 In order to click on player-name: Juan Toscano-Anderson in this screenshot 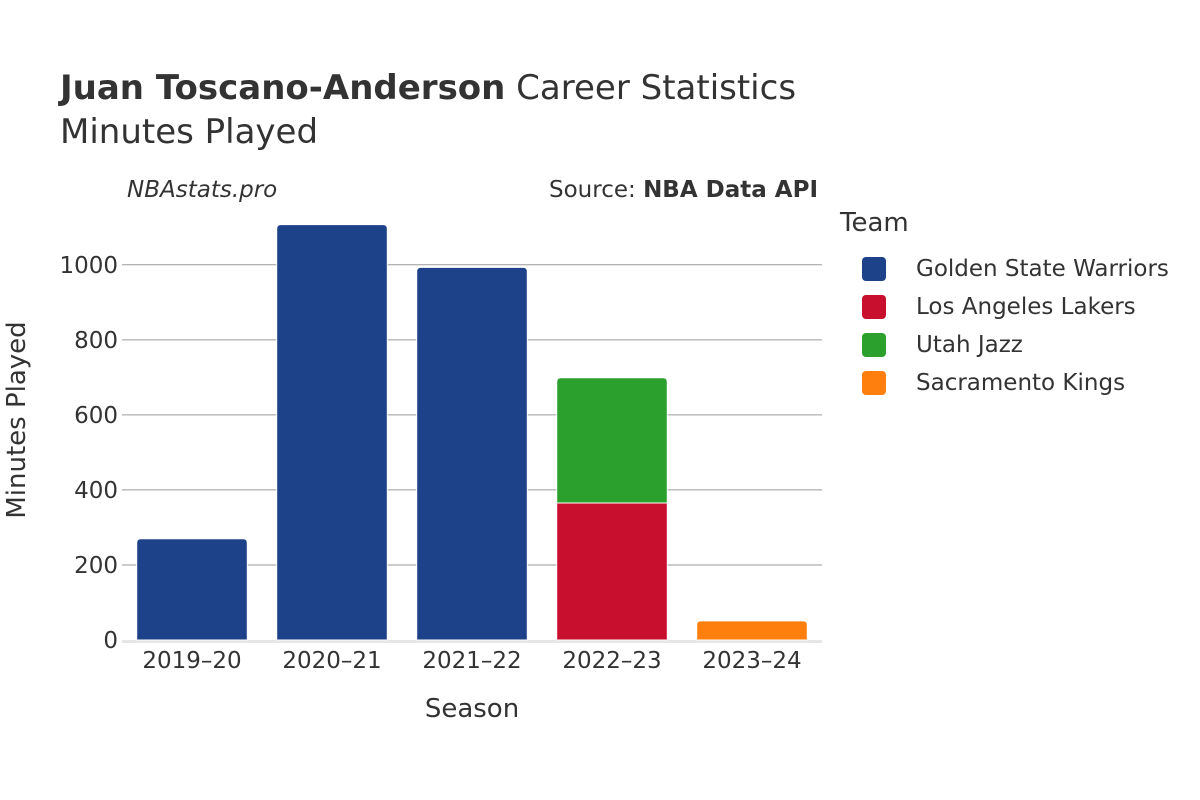, I will do `click(283, 88)`.